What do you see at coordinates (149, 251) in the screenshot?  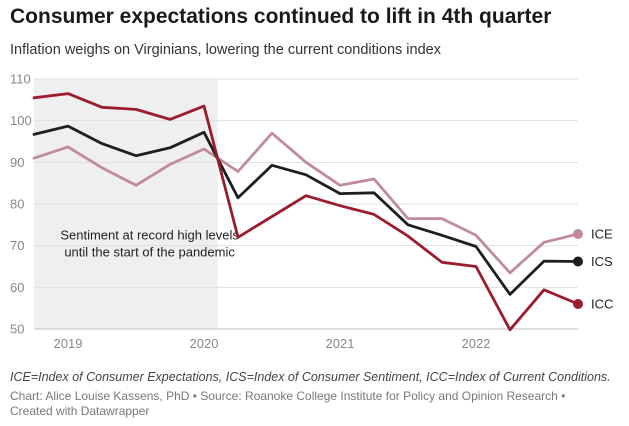 I see `annotation-line-2: until the start of the pandemic` at bounding box center [149, 251].